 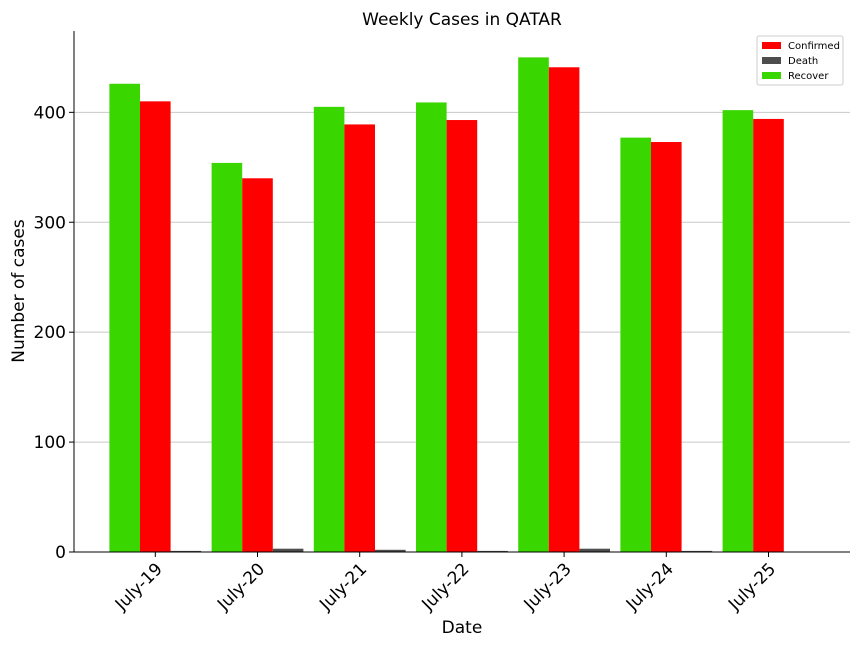 I want to click on x-tick-label: July-24, so click(x=650, y=587).